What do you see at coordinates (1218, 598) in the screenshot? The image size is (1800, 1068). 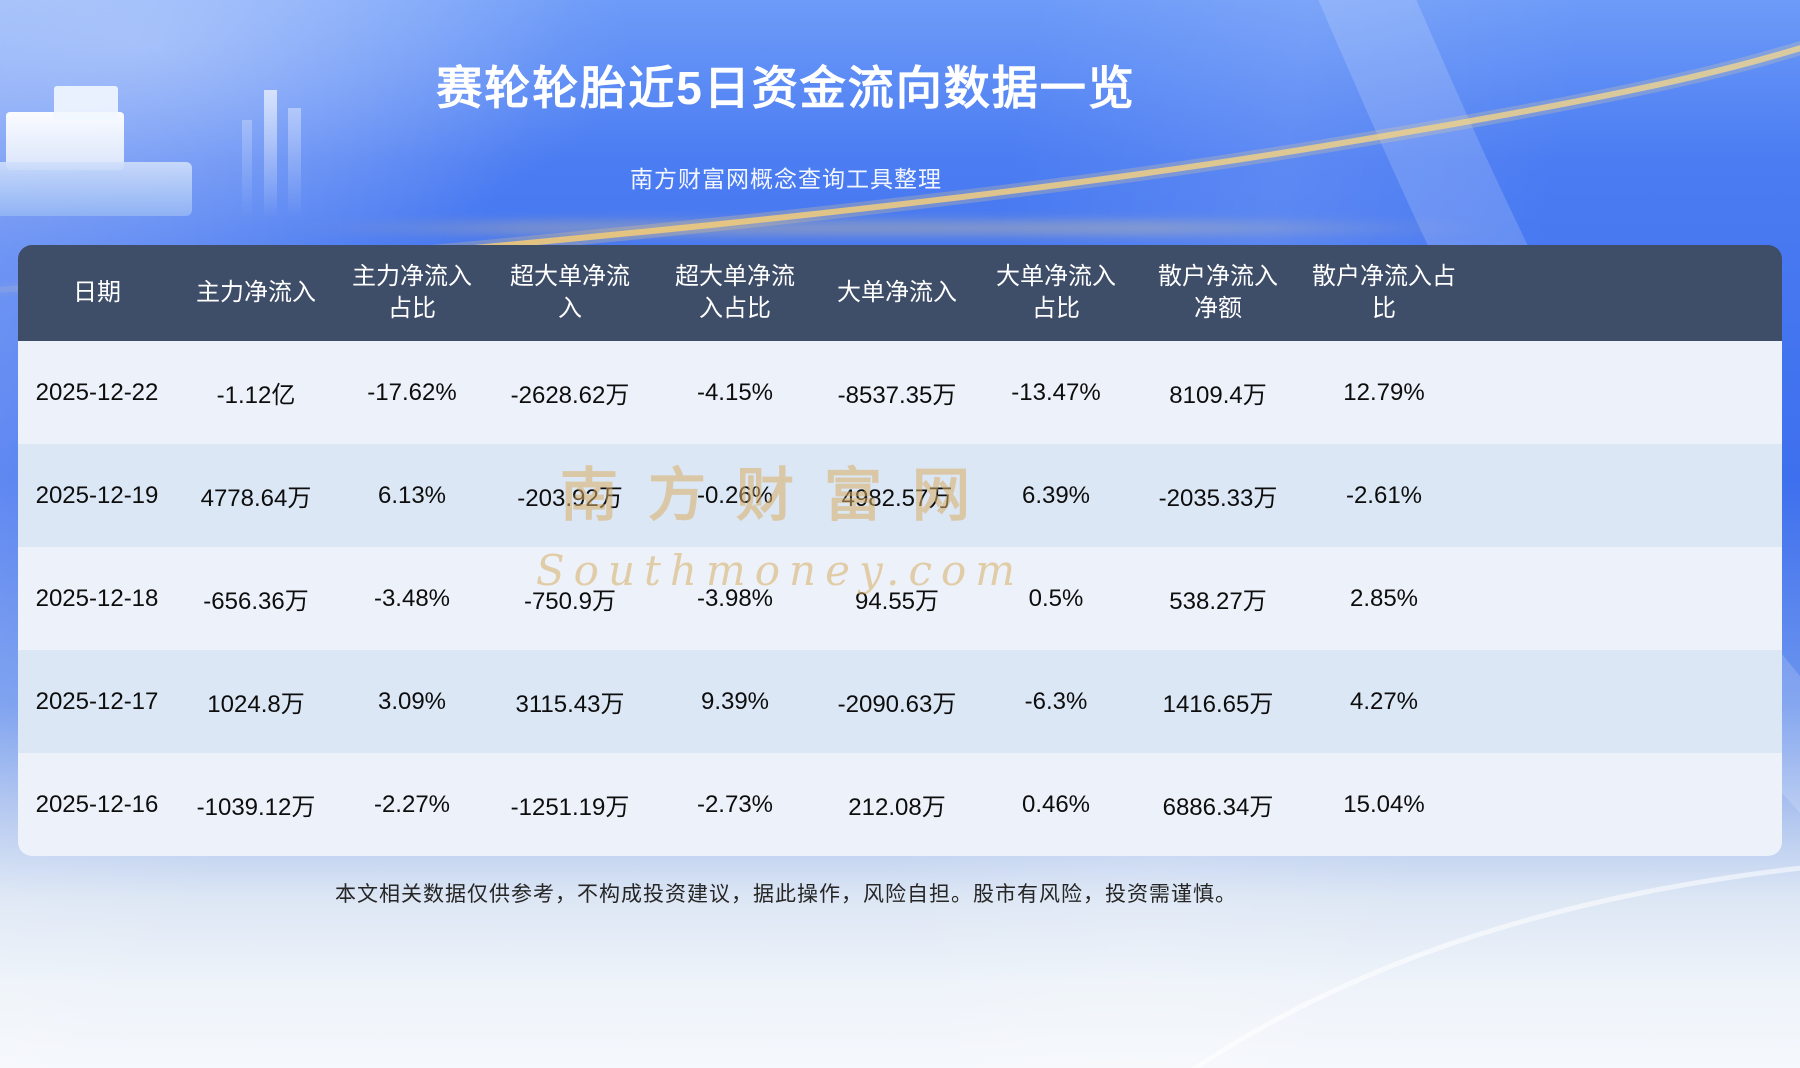 I see `data-cell: 538.27万` at bounding box center [1218, 598].